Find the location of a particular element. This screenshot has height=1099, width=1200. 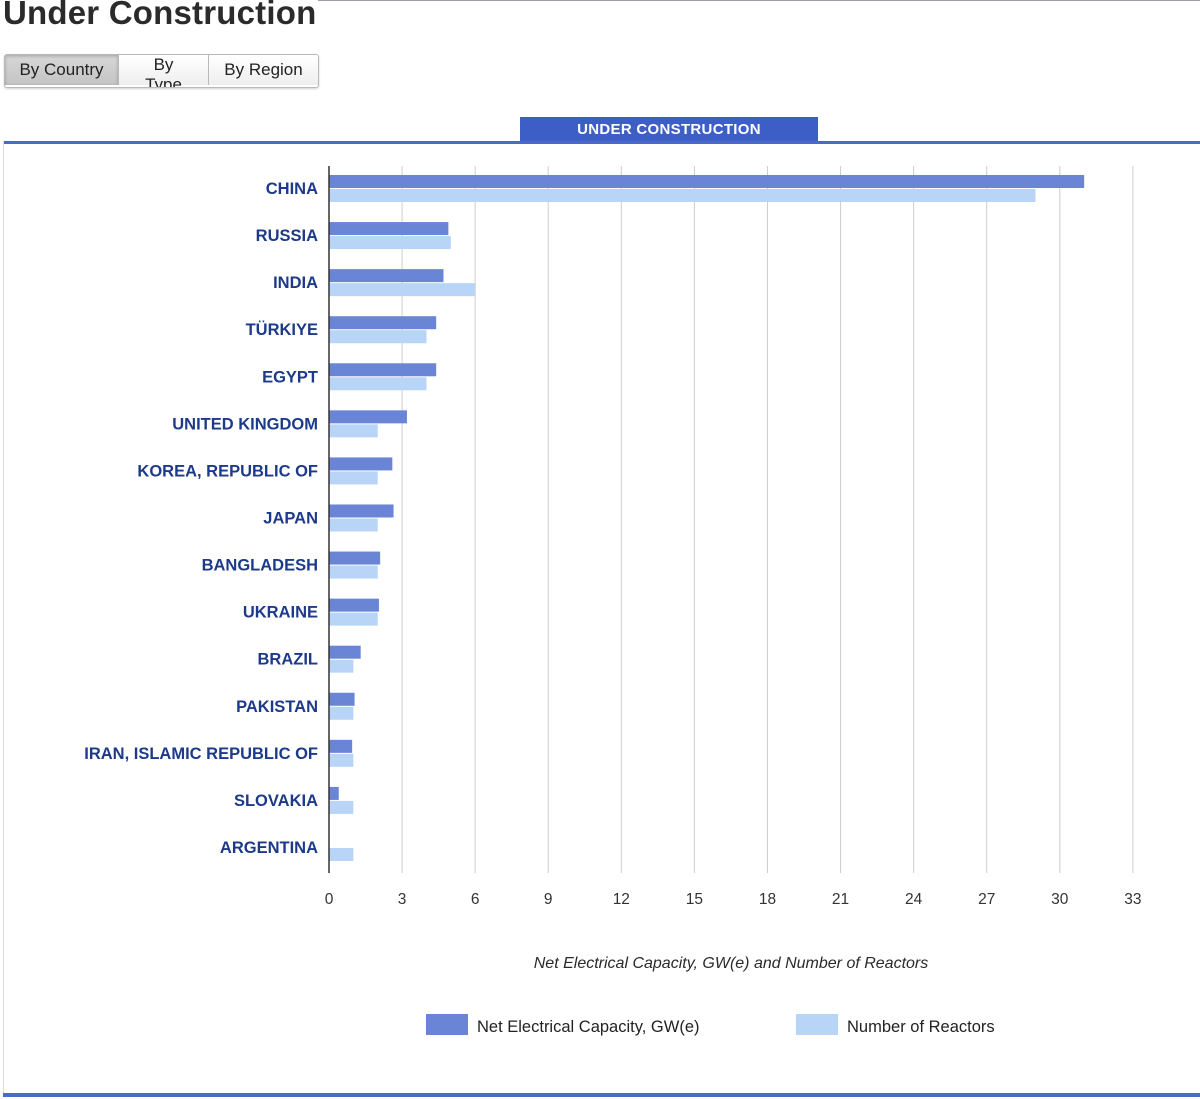

x-tick-label: 30 is located at coordinates (1060, 899).